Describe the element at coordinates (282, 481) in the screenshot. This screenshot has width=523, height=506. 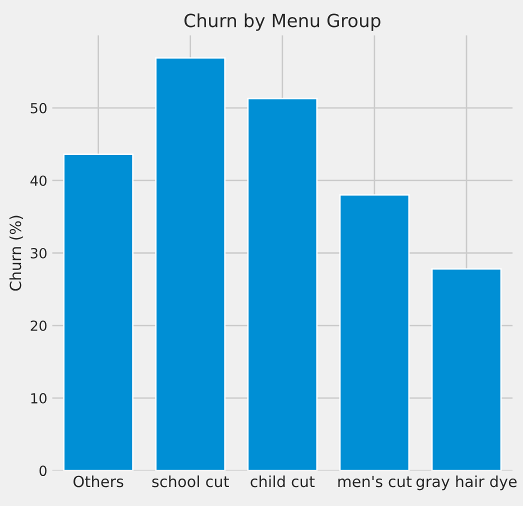
I see `x-tick-label: child cut` at that location.